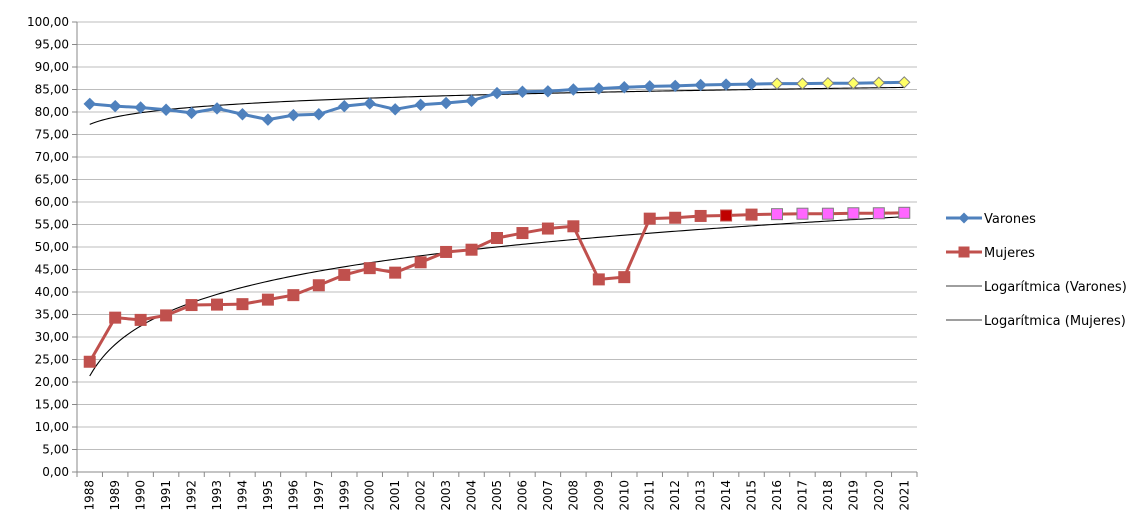  I want to click on x-tick-label: 2020, so click(879, 495).